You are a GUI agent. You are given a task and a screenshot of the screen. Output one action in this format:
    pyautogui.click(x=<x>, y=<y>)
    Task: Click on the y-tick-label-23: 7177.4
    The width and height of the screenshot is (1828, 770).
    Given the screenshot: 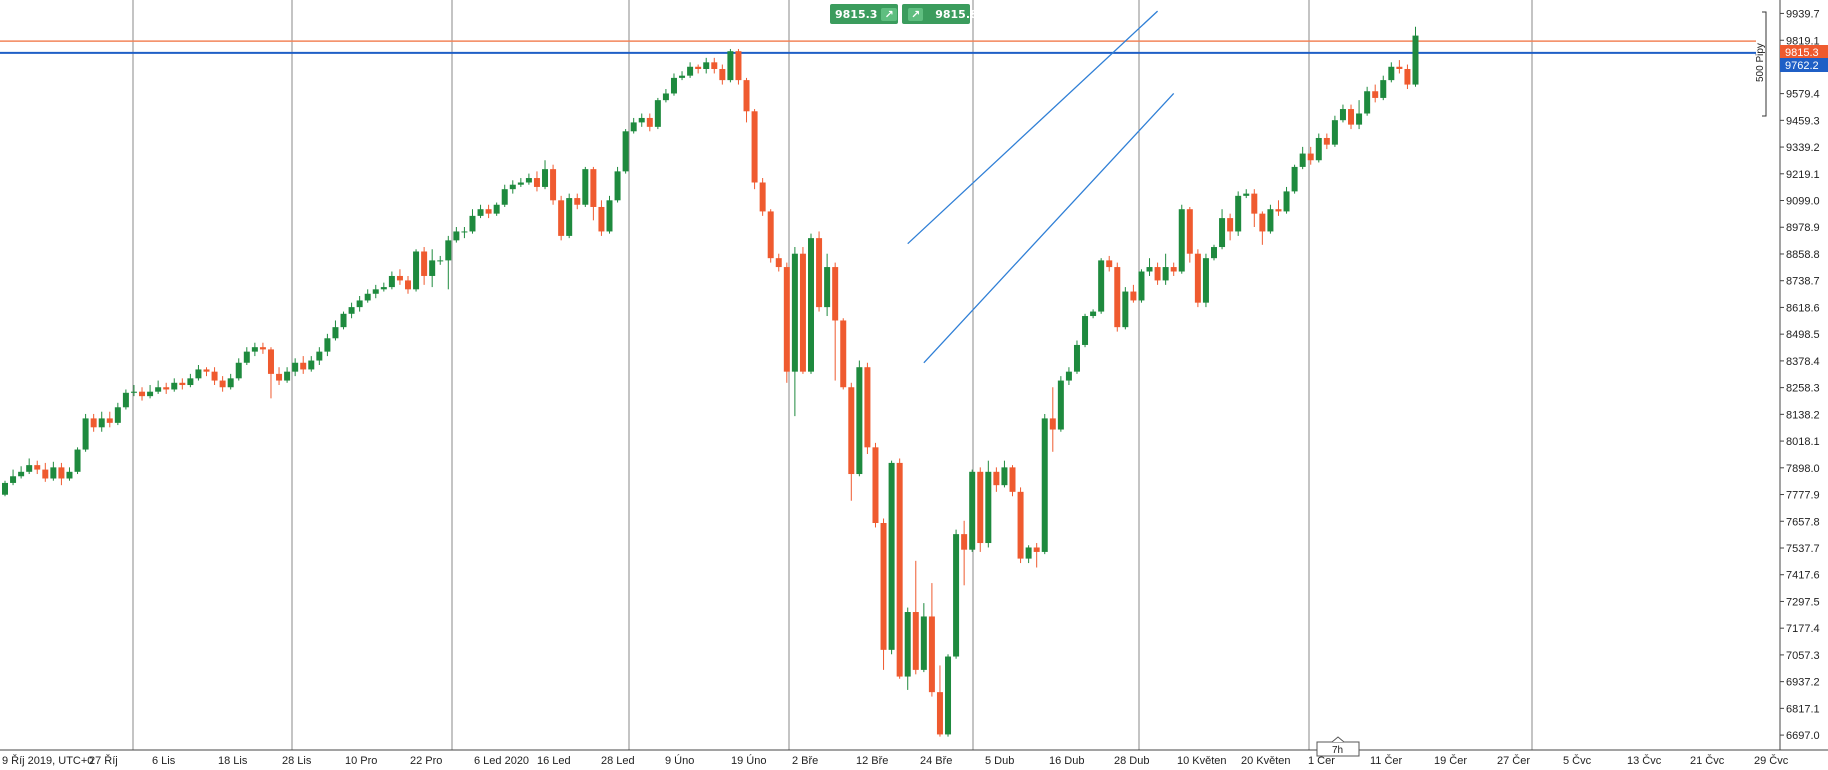 What is the action you would take?
    pyautogui.click(x=1803, y=629)
    